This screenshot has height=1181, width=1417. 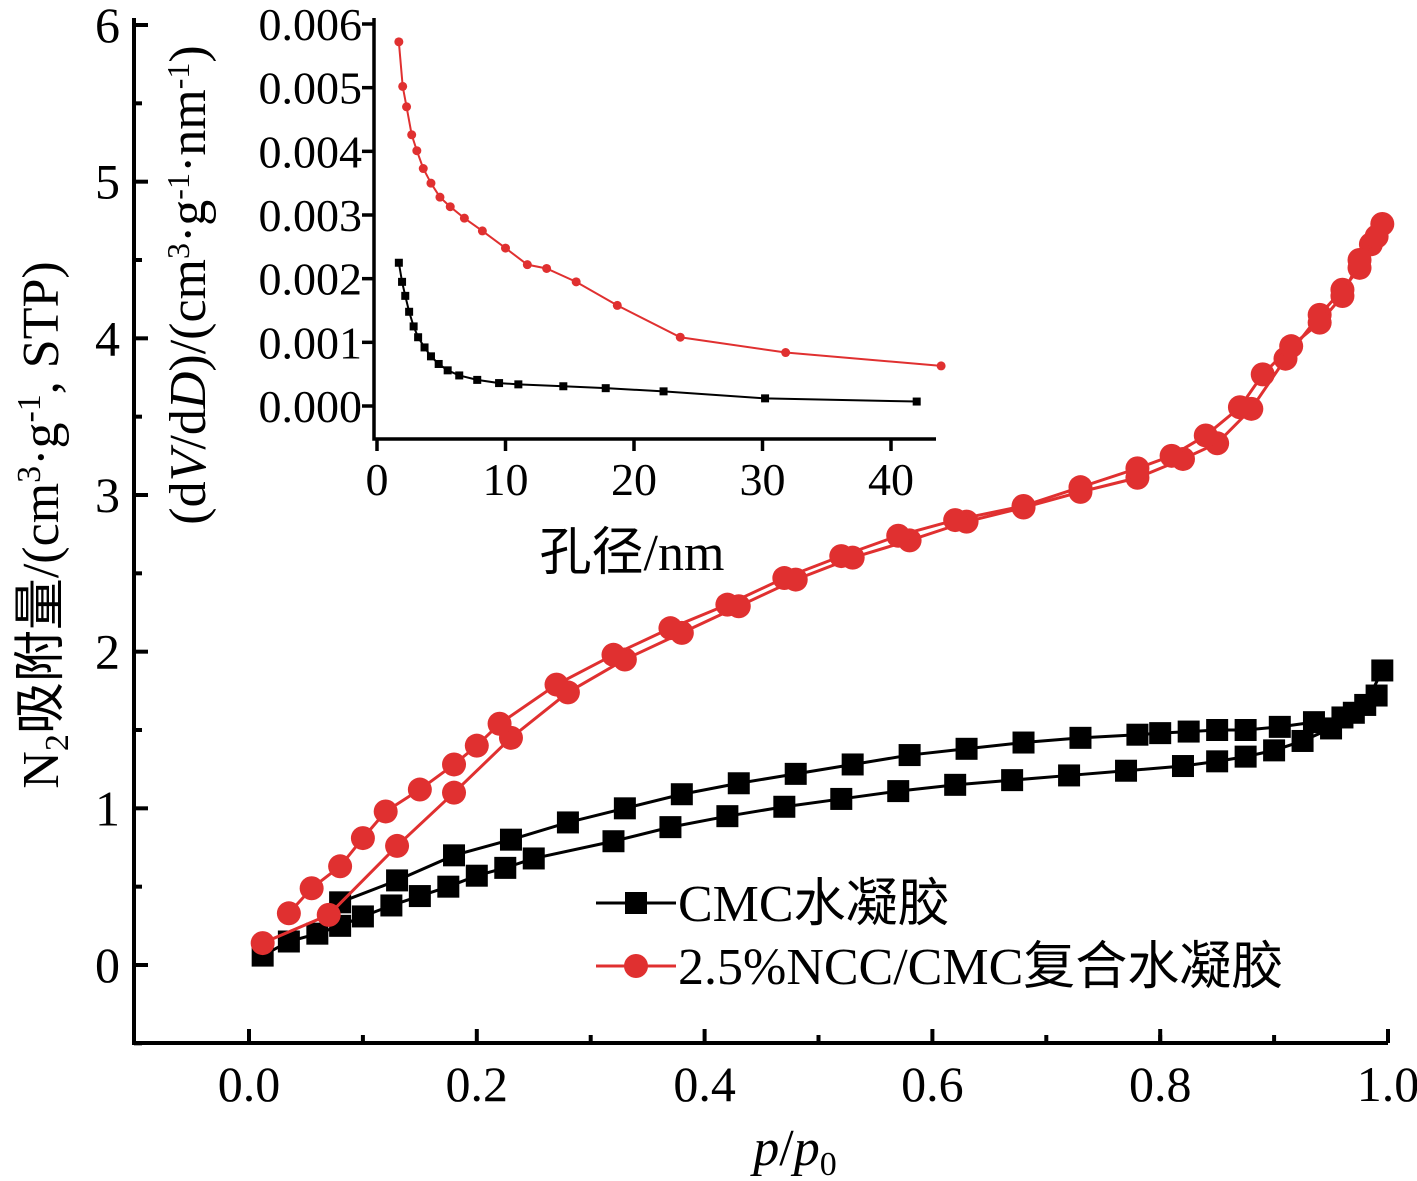 I want to click on inset-x-tick-label: 0, so click(x=377, y=479).